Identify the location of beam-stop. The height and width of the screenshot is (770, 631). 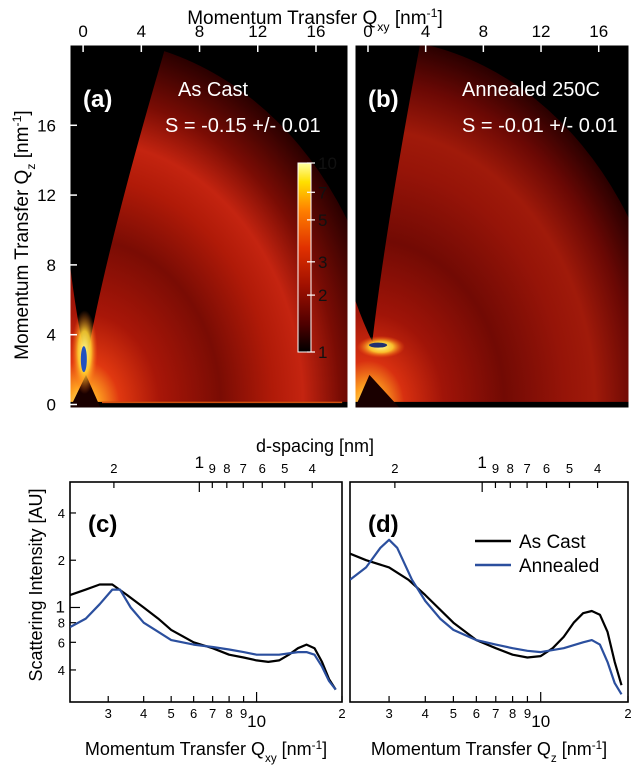
(377, 391).